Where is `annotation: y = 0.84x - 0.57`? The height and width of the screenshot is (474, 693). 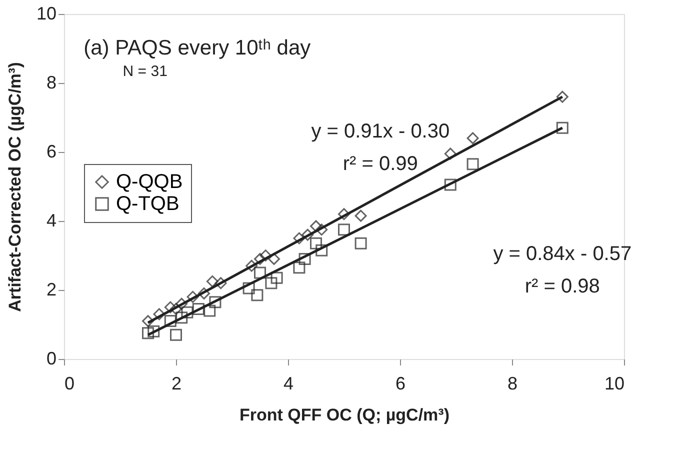 annotation: y = 0.84x - 0.57 is located at coordinates (562, 253).